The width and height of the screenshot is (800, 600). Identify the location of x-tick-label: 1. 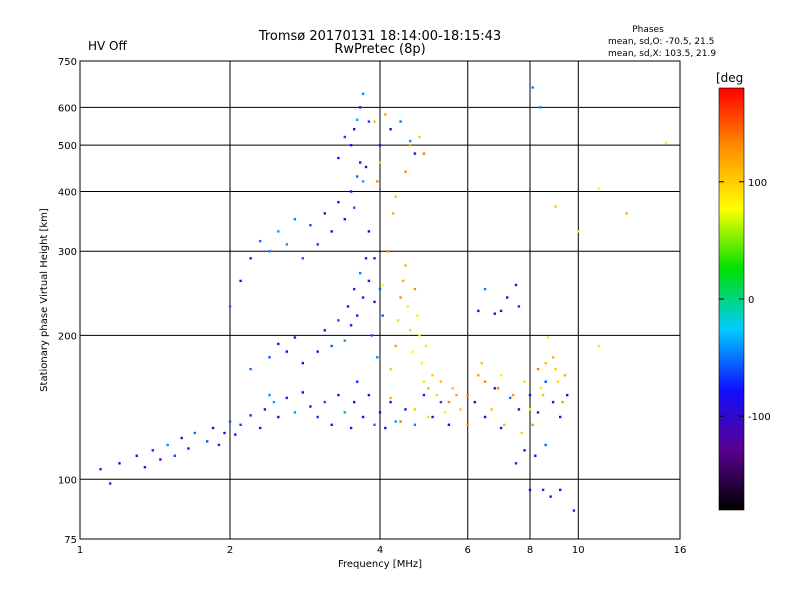
(80, 550).